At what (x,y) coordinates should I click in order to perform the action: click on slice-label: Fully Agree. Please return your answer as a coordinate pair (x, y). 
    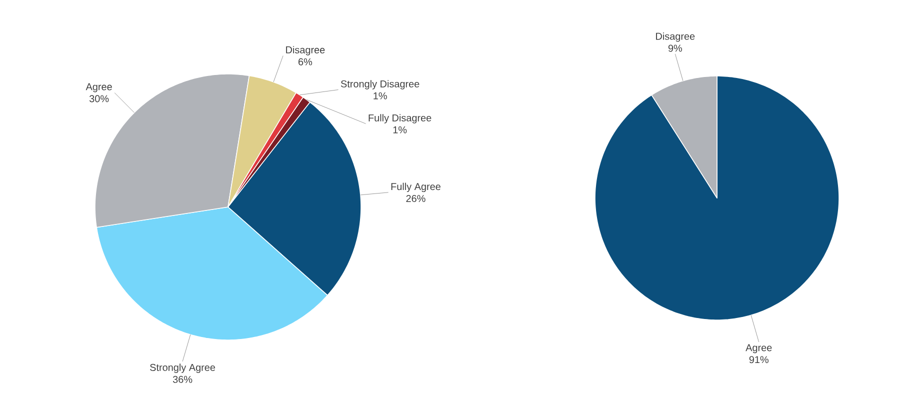
    Looking at the image, I should click on (415, 187).